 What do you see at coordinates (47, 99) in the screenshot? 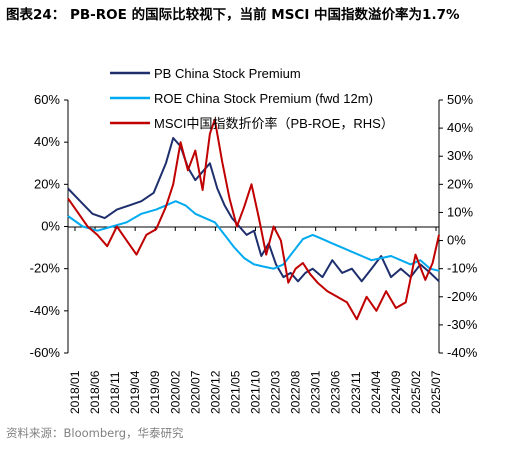
I see `left-tick-label: 60%` at bounding box center [47, 99].